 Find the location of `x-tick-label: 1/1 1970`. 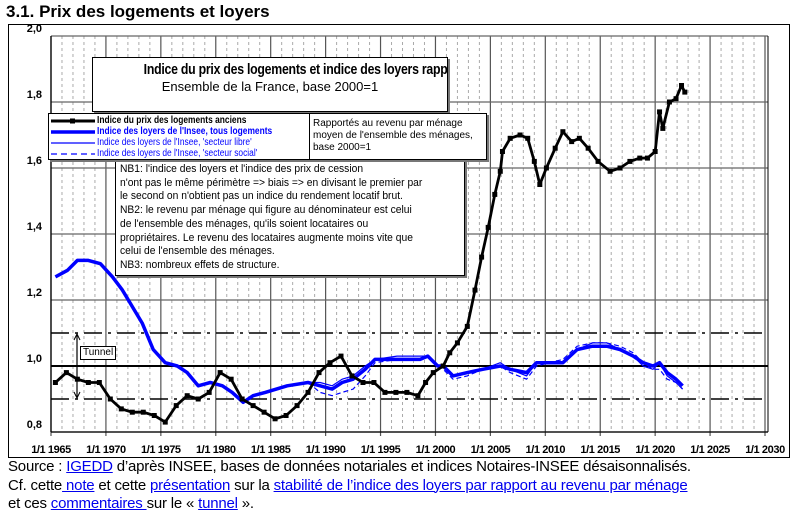

x-tick-label: 1/1 1970 is located at coordinates (106, 450).